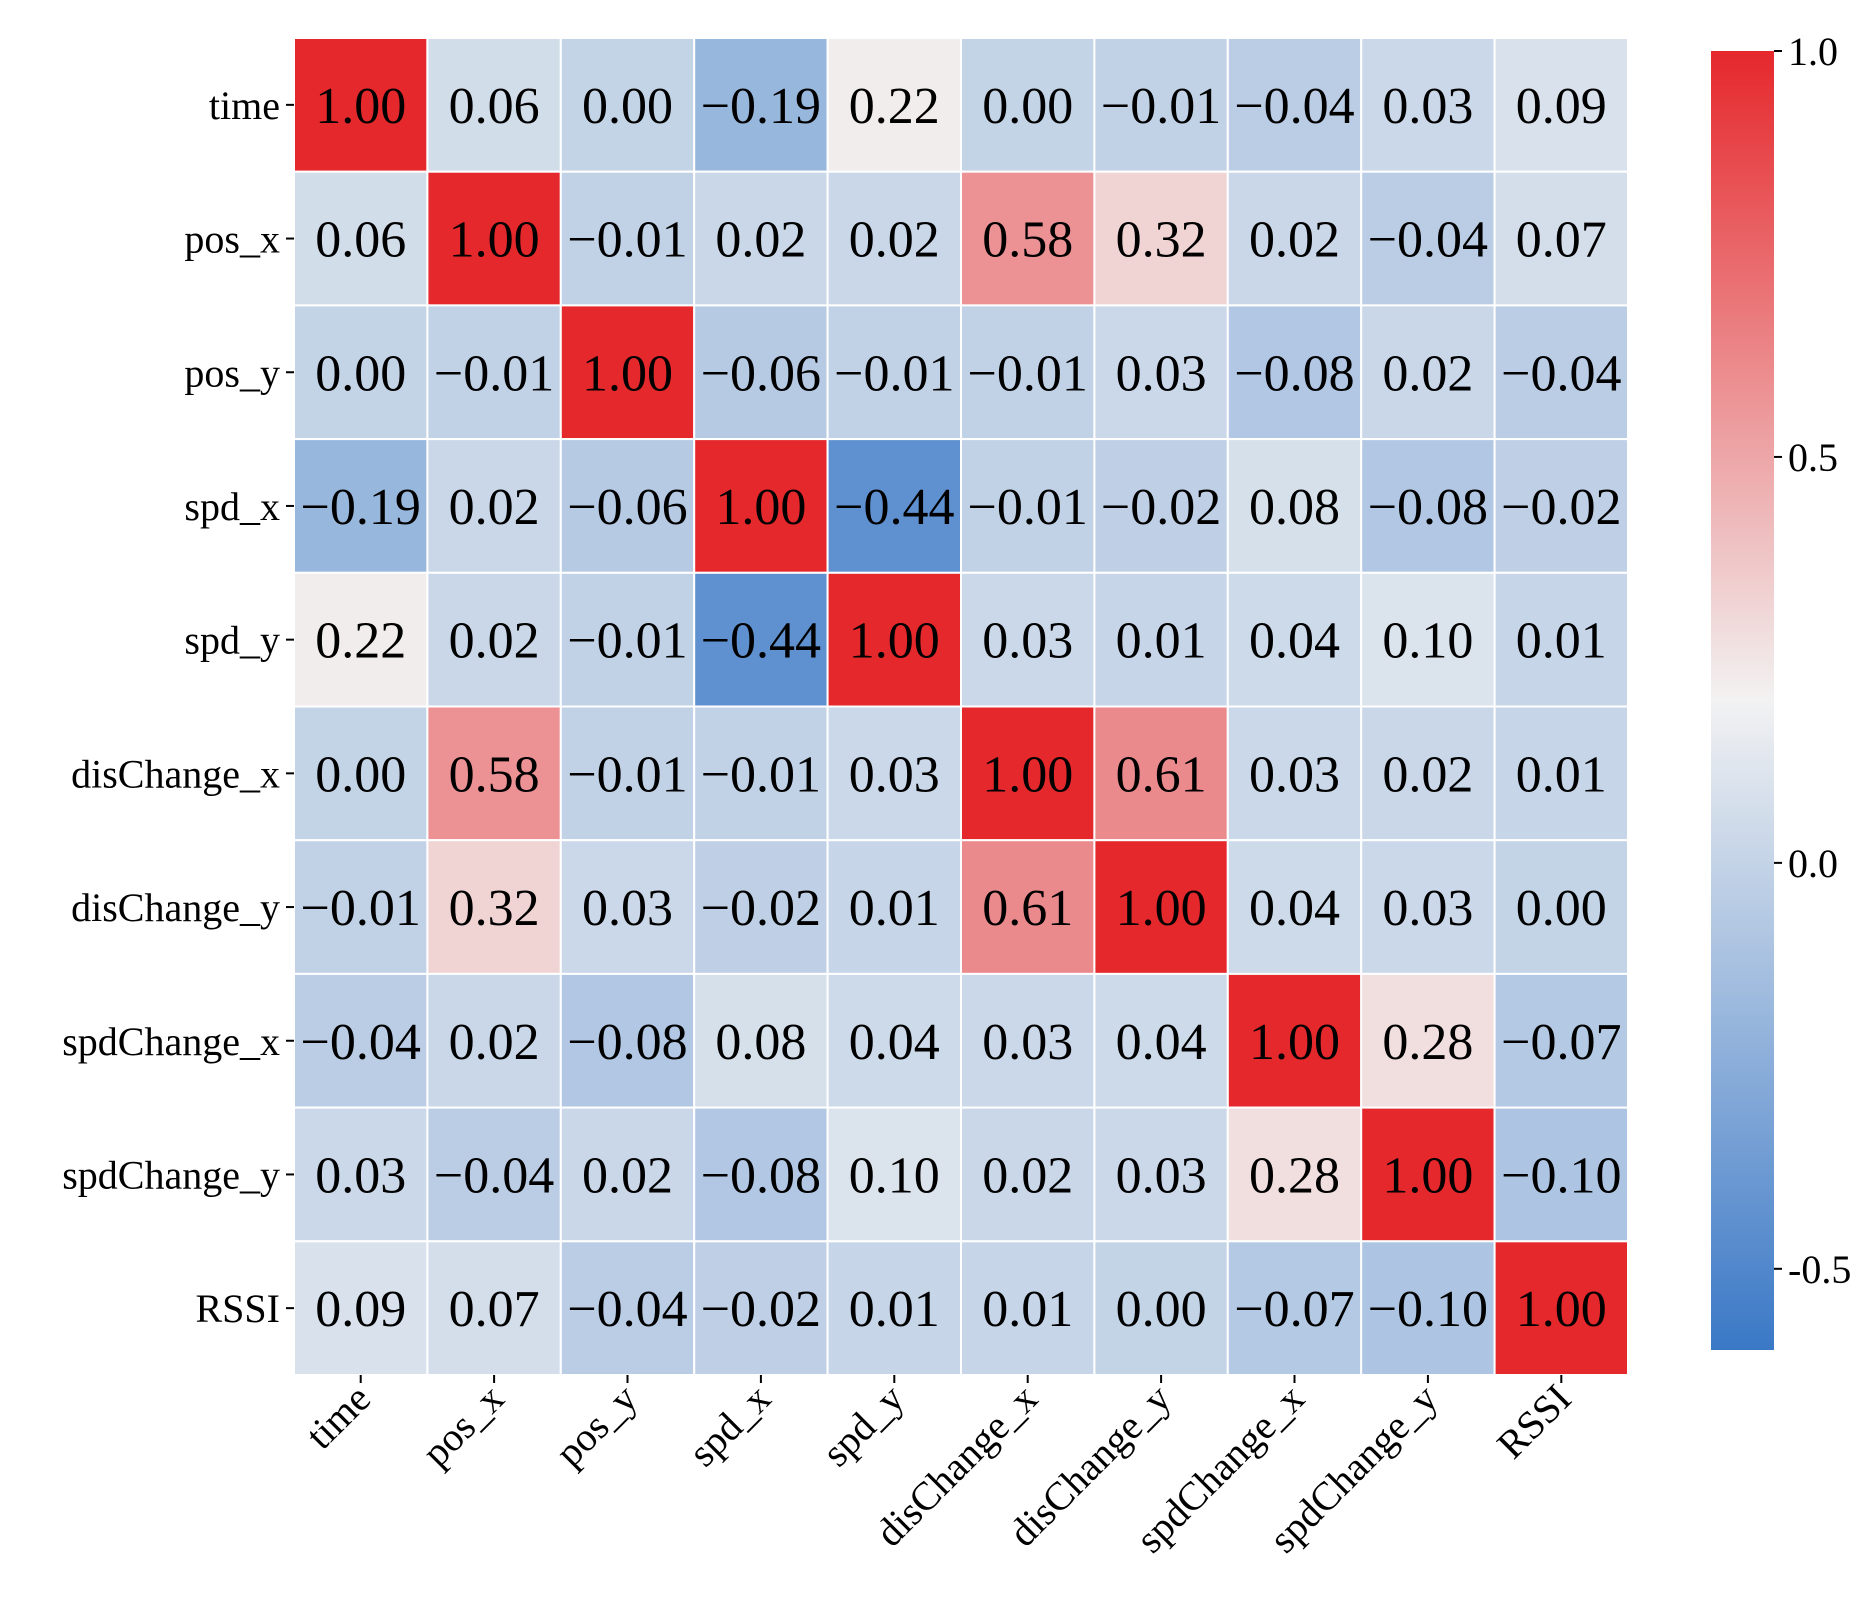 This screenshot has width=1875, height=1605. I want to click on heatmap-cell-disChange_y-time, so click(361, 907).